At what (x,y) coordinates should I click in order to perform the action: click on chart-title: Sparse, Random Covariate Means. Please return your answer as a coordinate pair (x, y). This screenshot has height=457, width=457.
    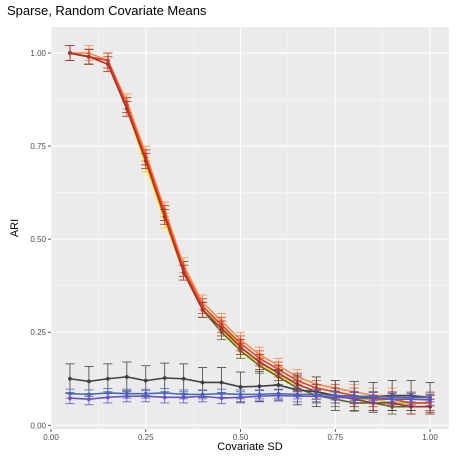
    Looking at the image, I should click on (107, 10).